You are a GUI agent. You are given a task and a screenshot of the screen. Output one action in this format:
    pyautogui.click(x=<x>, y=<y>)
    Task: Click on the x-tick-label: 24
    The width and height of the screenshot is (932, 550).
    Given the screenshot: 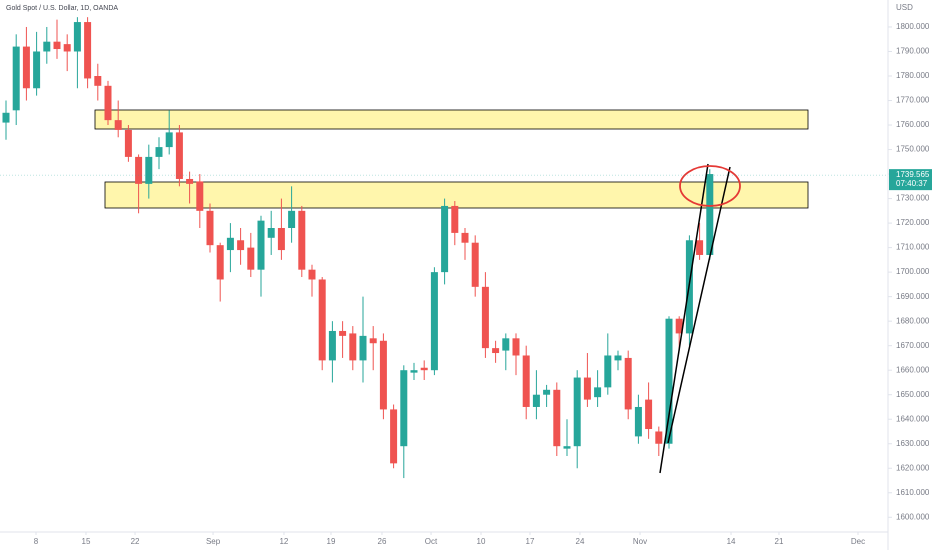 What is the action you would take?
    pyautogui.click(x=580, y=541)
    